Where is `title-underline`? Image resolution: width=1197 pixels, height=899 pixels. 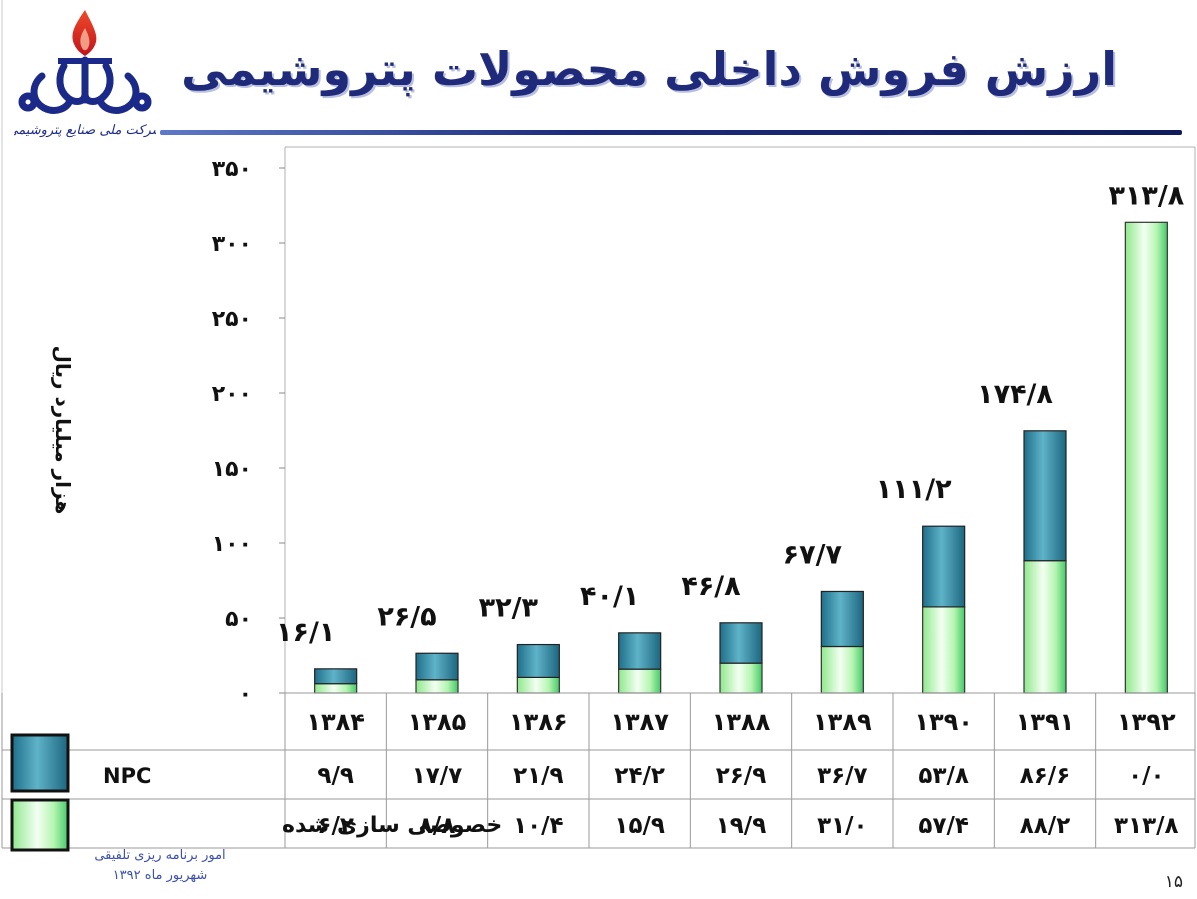 title-underline is located at coordinates (671, 132).